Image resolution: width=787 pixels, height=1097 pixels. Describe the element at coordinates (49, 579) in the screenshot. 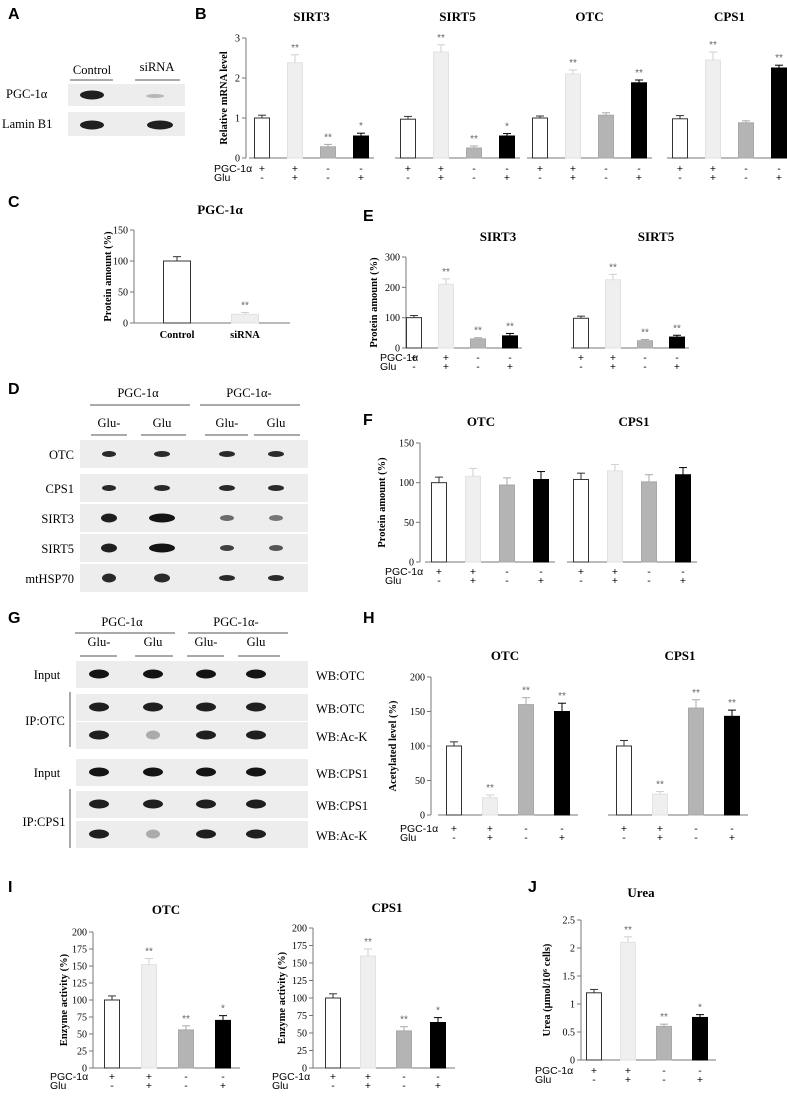

I see `blot-row-label: mtHSP70` at that location.